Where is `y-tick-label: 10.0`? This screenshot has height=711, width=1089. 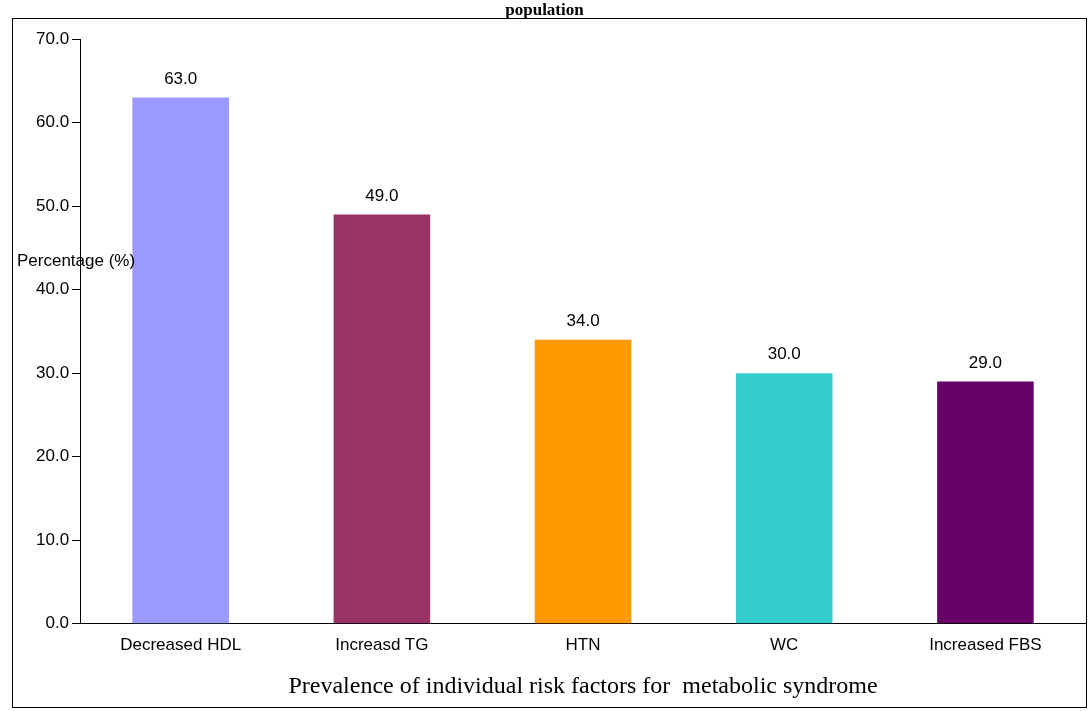 y-tick-label: 10.0 is located at coordinates (52, 539).